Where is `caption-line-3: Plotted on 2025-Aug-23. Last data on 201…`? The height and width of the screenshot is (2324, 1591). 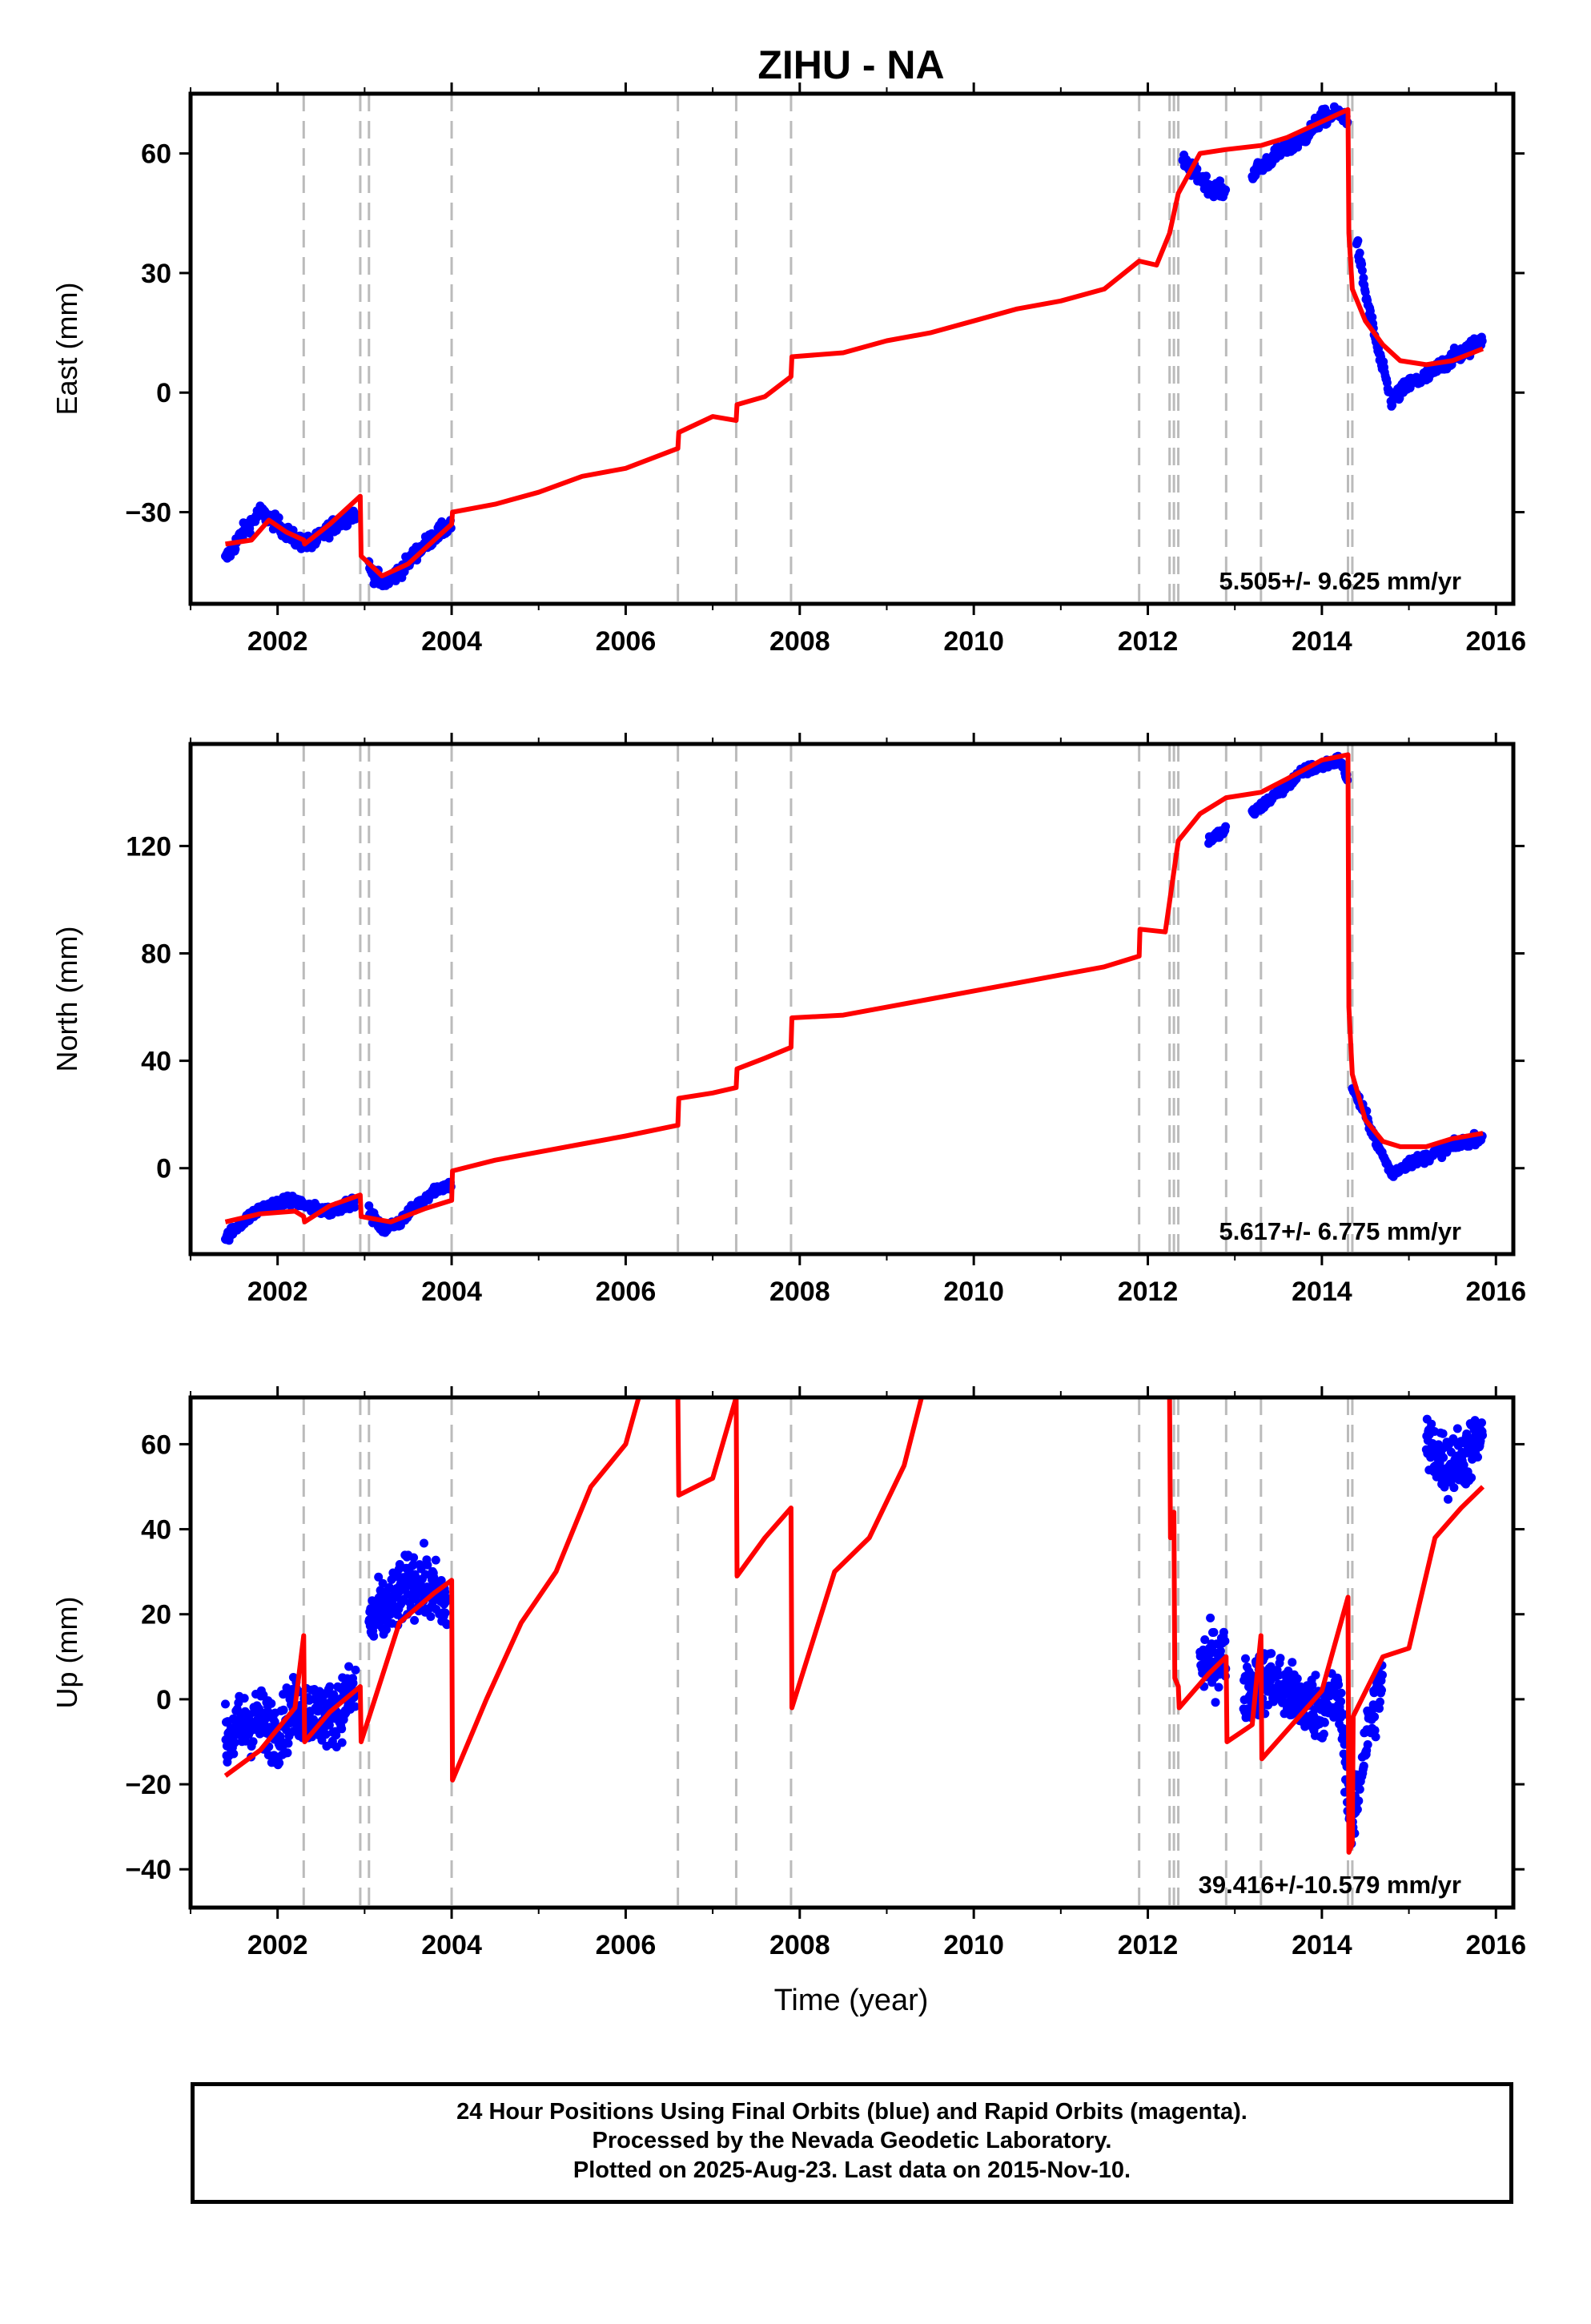
caption-line-3: Plotted on 2025-Aug-23. Last data on 201… is located at coordinates (852, 2170).